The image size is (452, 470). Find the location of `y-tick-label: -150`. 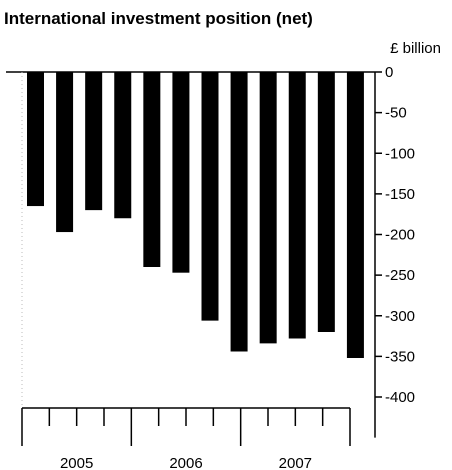

y-tick-label: -150 is located at coordinates (400, 194).